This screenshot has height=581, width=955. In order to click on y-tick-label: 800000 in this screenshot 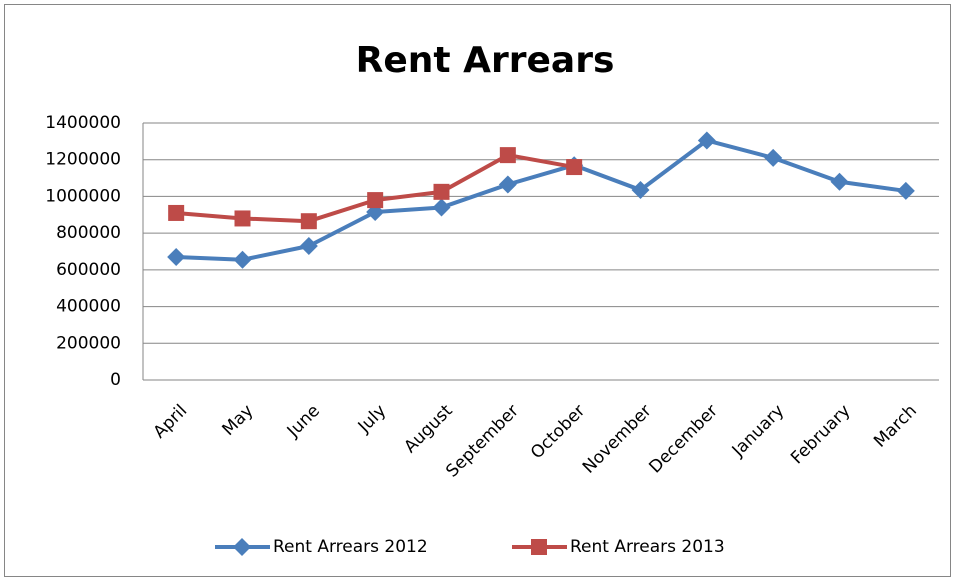, I will do `click(88, 233)`.